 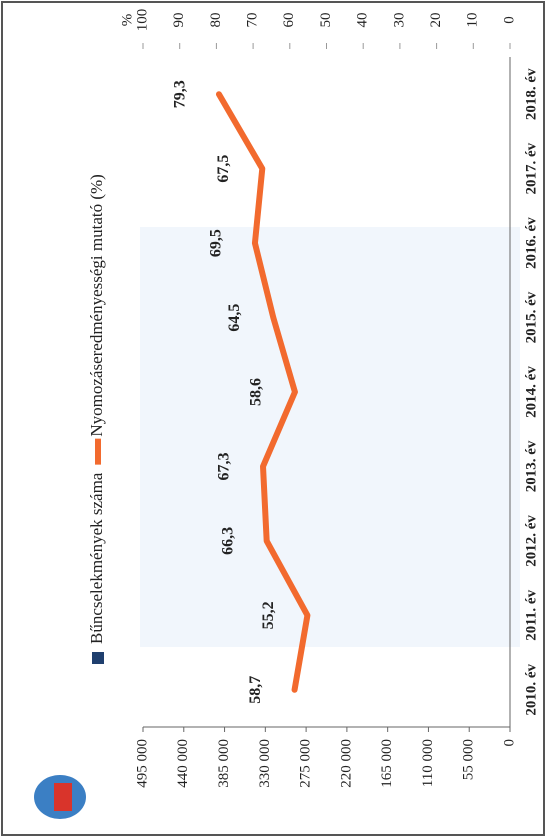 What do you see at coordinates (142, 763) in the screenshot?
I see `y-tick-label: 495 000` at bounding box center [142, 763].